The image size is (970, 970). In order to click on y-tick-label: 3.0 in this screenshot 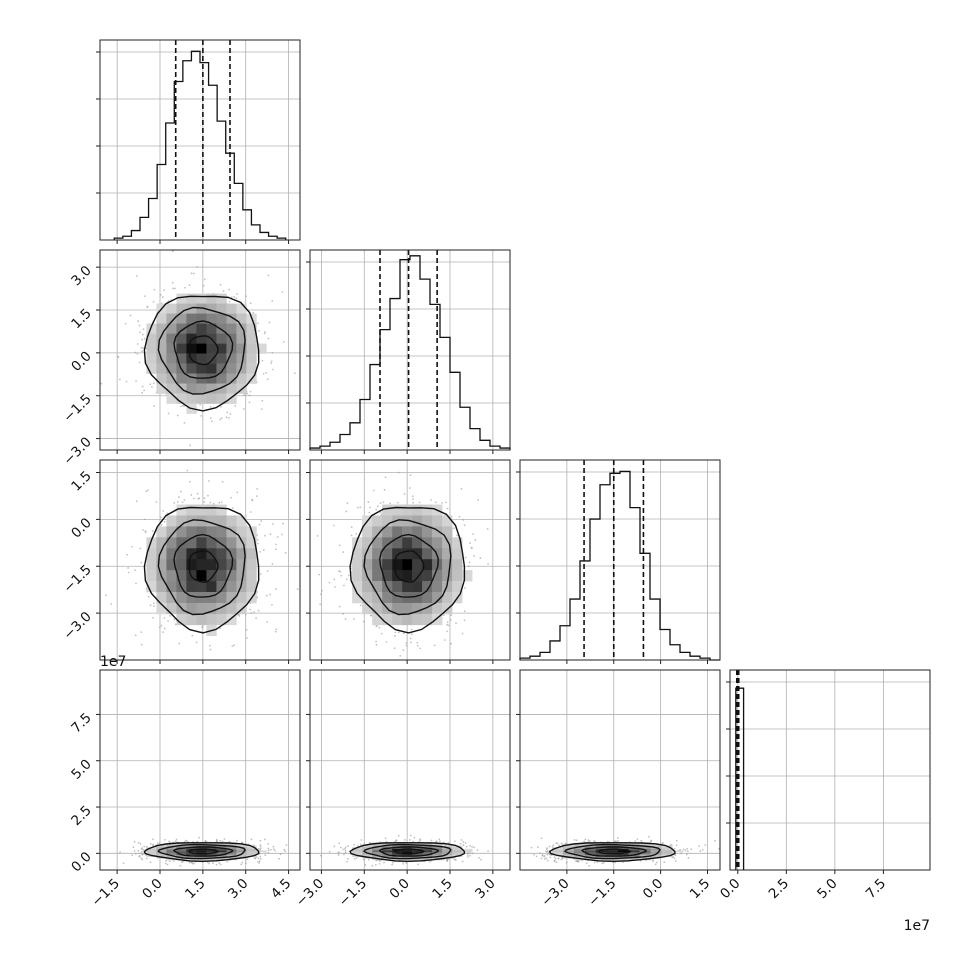, I will do `click(81, 276)`.